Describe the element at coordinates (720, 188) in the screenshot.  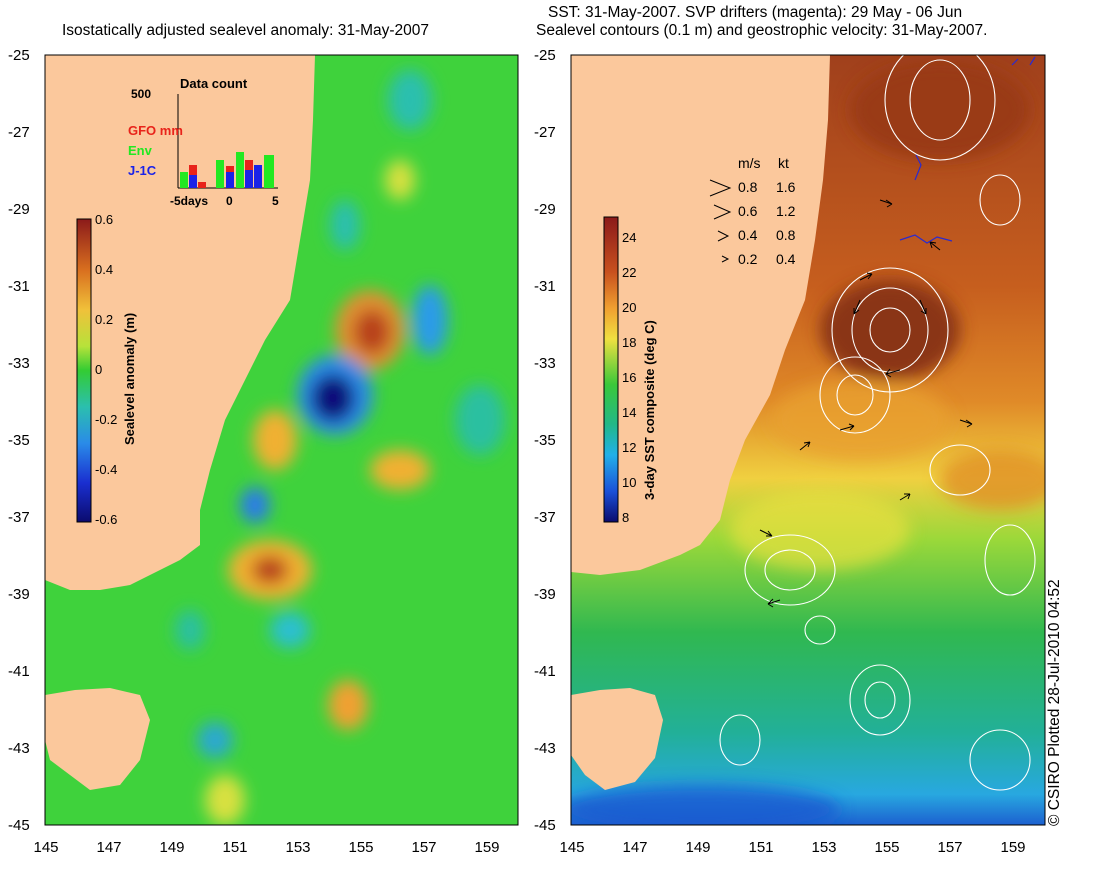
I see `velocity-arrow-0.8` at that location.